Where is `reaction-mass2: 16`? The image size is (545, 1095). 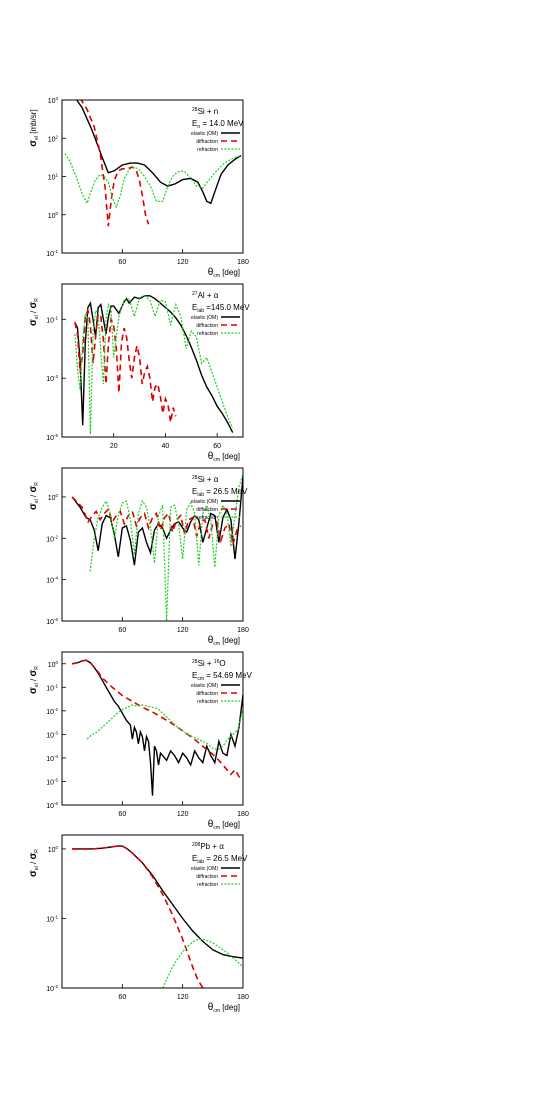
reaction-mass2: 16 is located at coordinates (217, 662).